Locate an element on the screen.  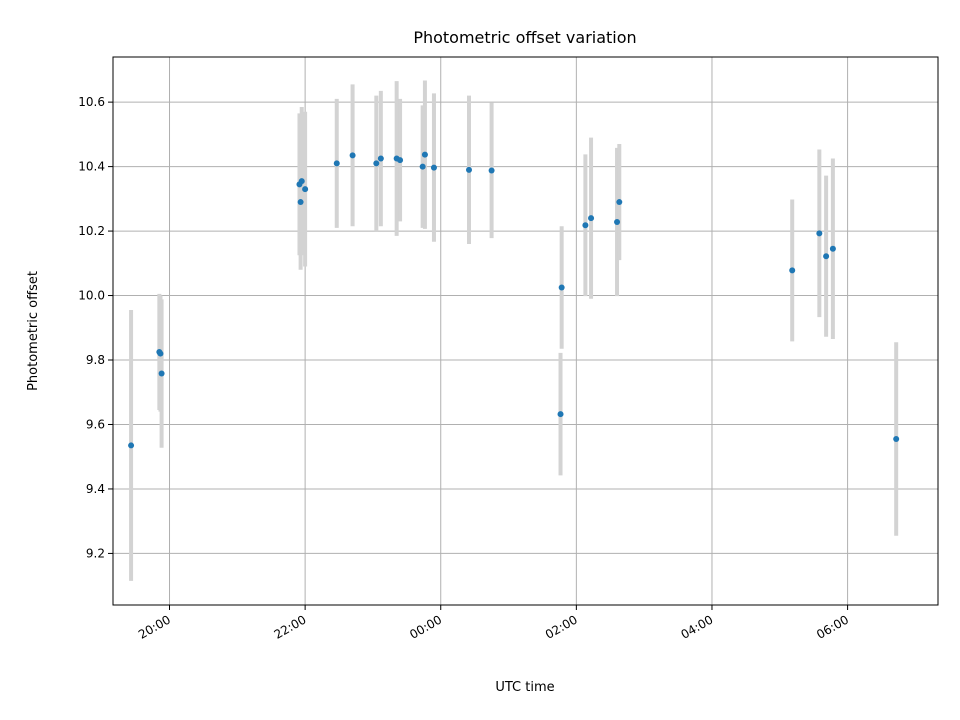
y-axis-label: Photometric offset is located at coordinates (33, 331).